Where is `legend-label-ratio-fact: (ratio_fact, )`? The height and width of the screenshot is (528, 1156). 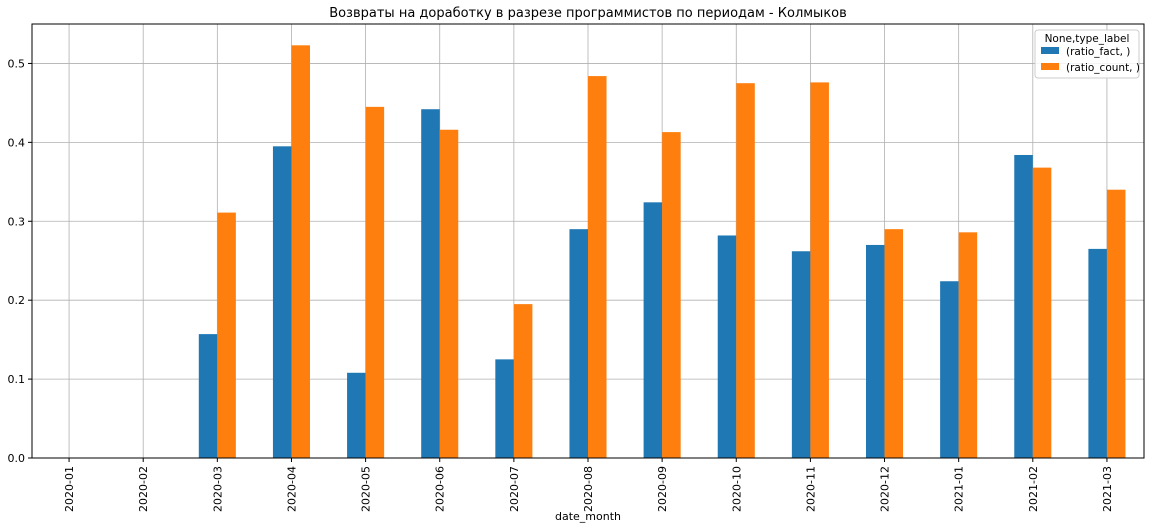
legend-label-ratio-fact: (ratio_fact, ) is located at coordinates (1098, 52).